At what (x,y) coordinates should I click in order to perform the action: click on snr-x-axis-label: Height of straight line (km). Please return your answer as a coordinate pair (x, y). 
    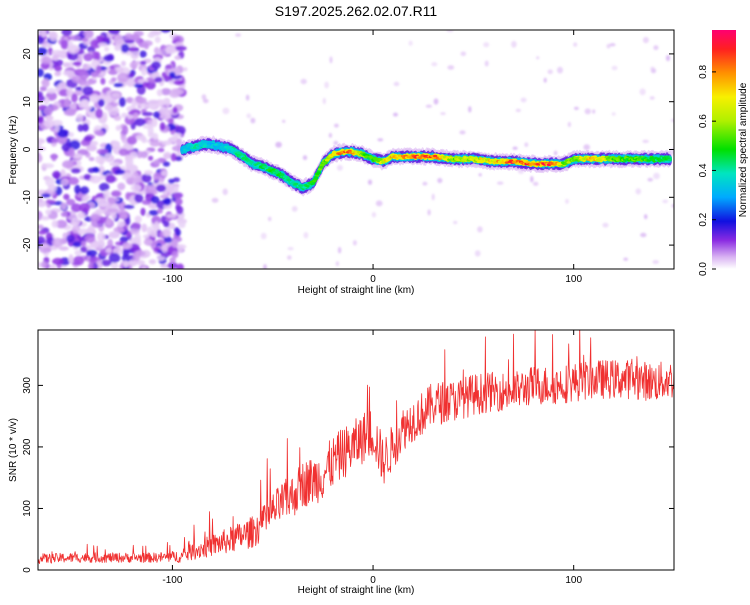
    Looking at the image, I should click on (356, 590).